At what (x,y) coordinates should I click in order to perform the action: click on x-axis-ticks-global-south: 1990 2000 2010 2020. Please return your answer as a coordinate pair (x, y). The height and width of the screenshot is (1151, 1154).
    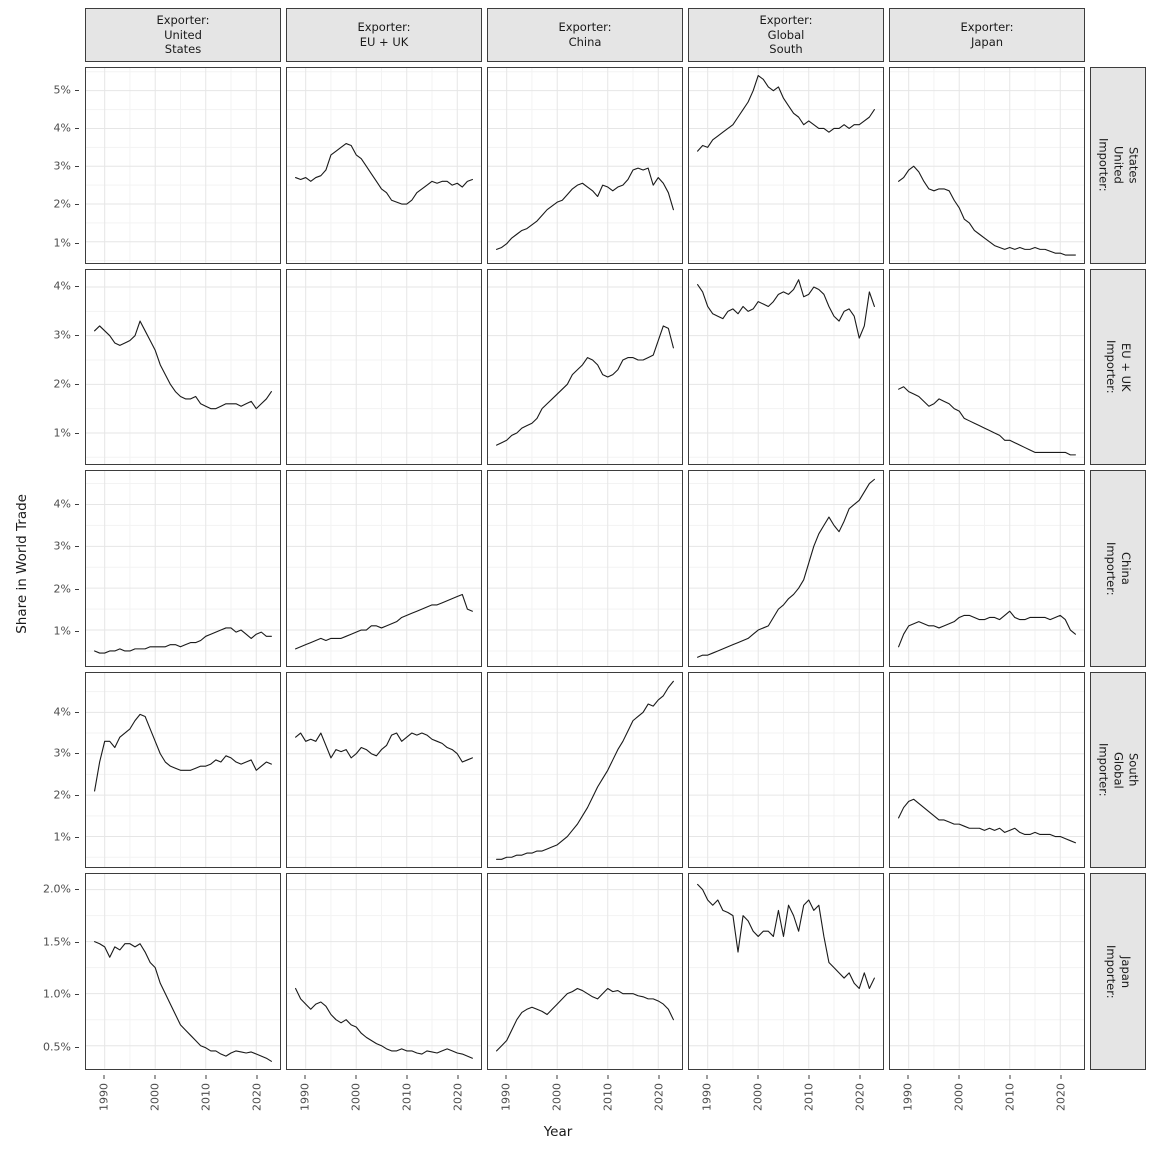
    Looking at the image, I should click on (786, 1097).